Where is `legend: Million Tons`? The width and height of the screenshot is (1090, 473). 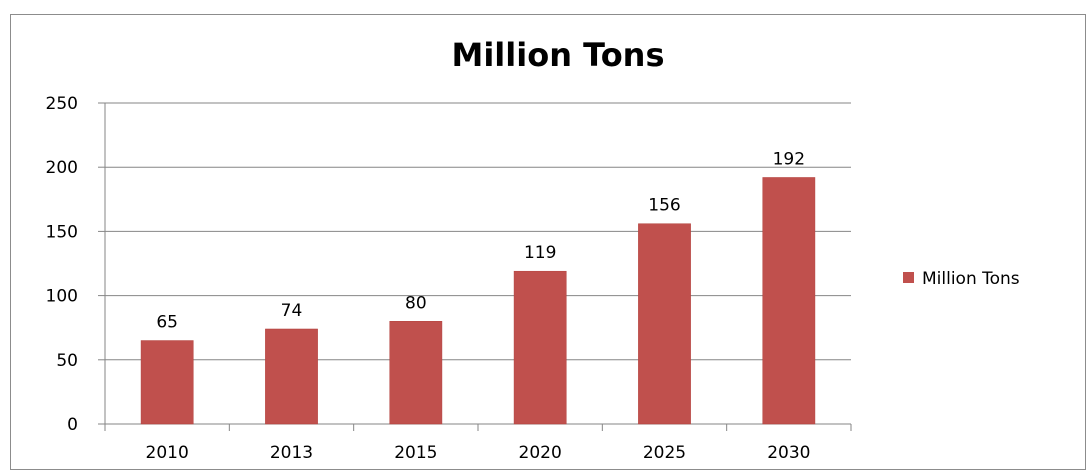
legend: Million Tons is located at coordinates (961, 279).